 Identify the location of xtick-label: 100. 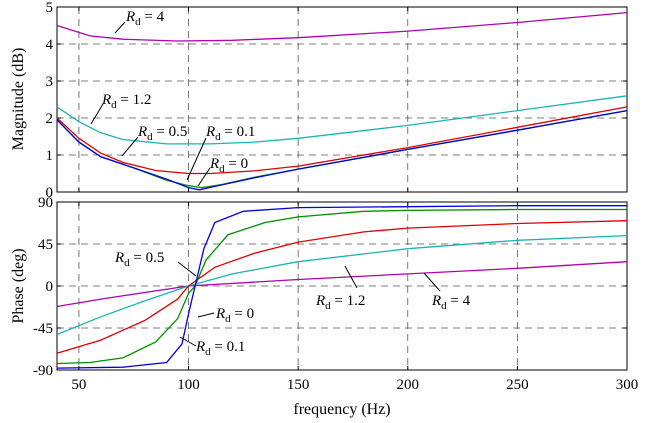
(188, 385).